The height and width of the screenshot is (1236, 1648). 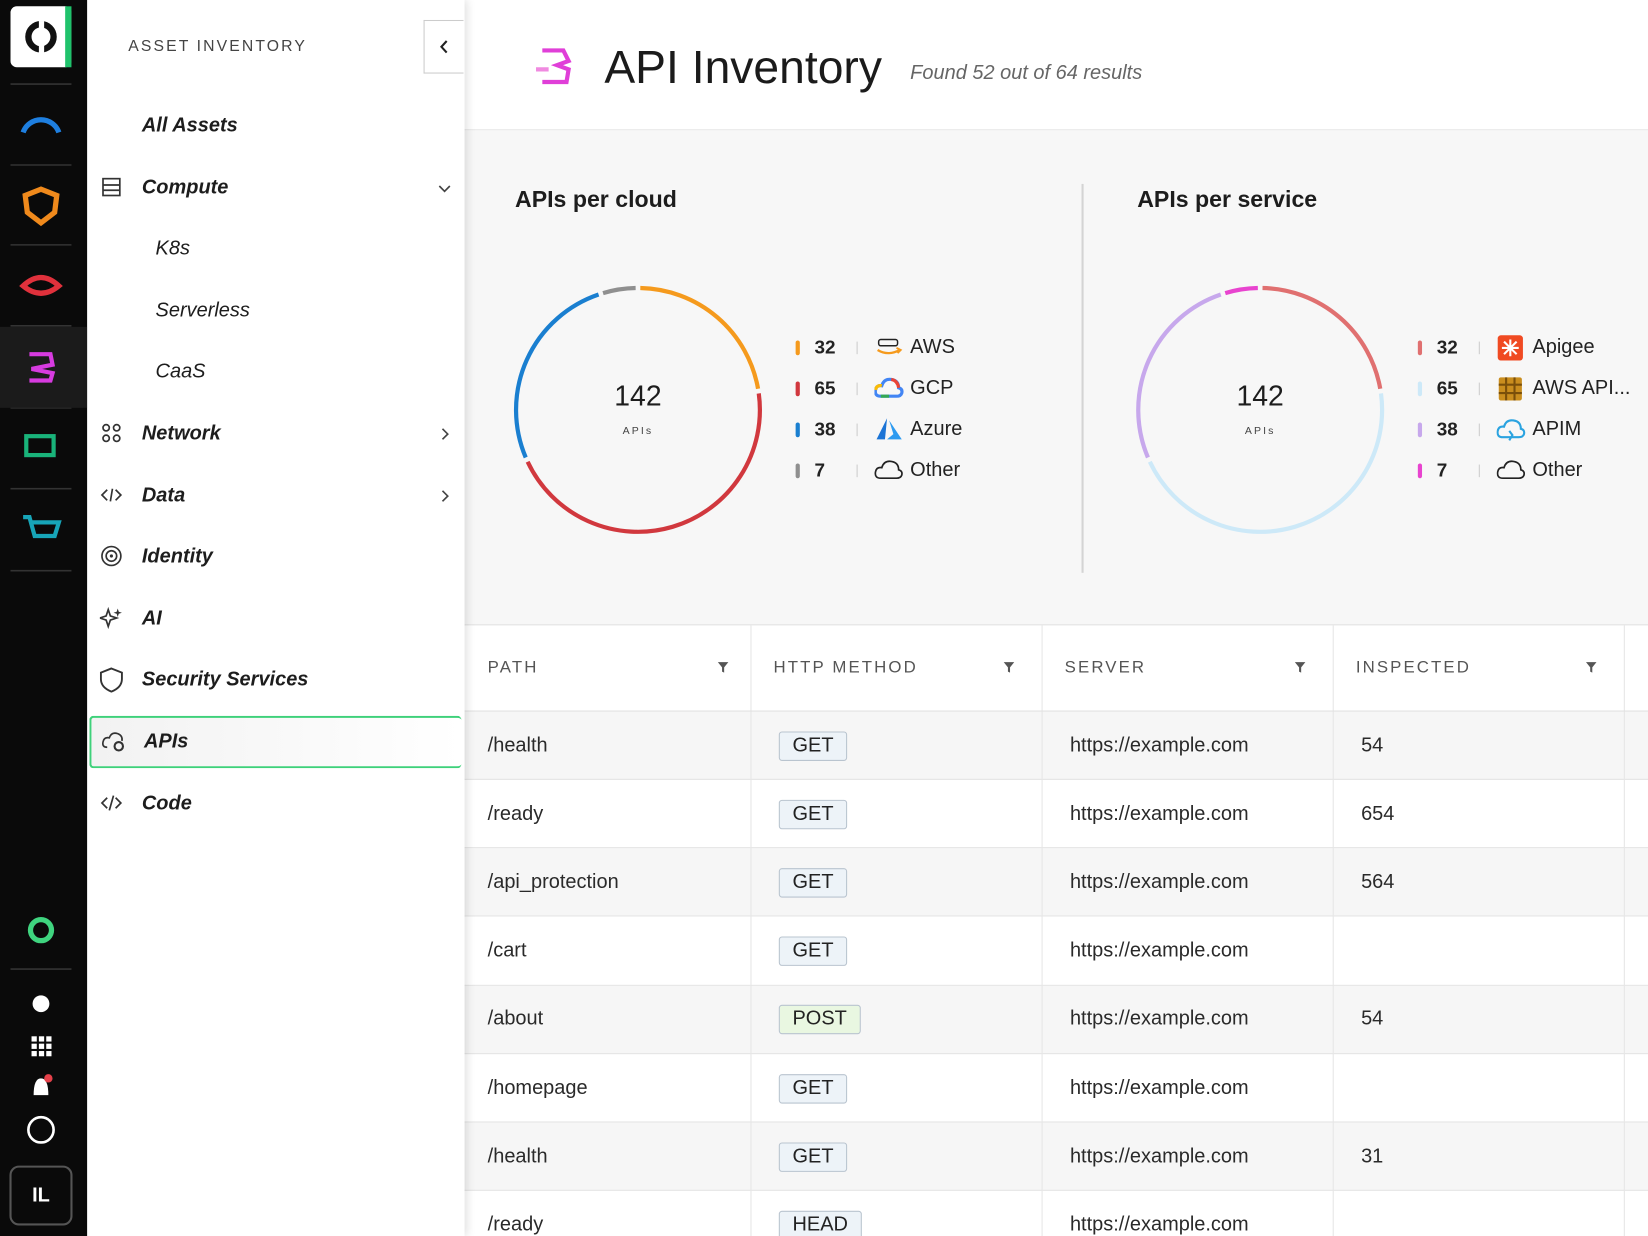 What do you see at coordinates (1413, 668) in the screenshot?
I see `column-header: INSPECTED` at bounding box center [1413, 668].